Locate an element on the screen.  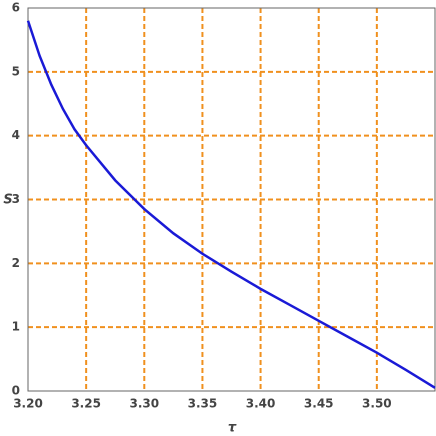
y-tick-label: 5 is located at coordinates (16, 71).